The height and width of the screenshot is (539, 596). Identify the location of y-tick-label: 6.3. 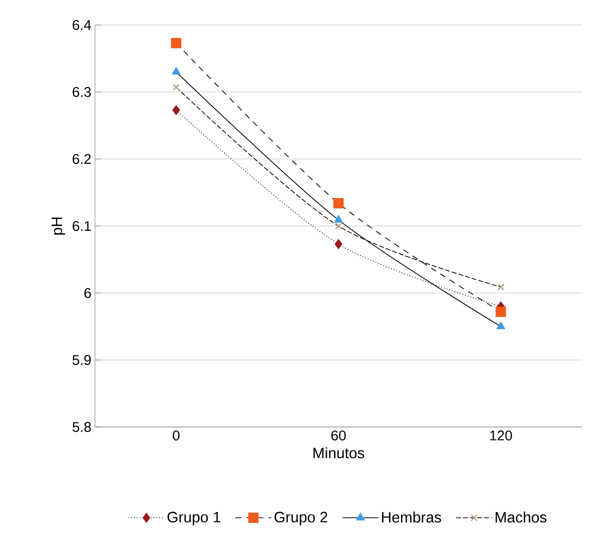
(81, 92).